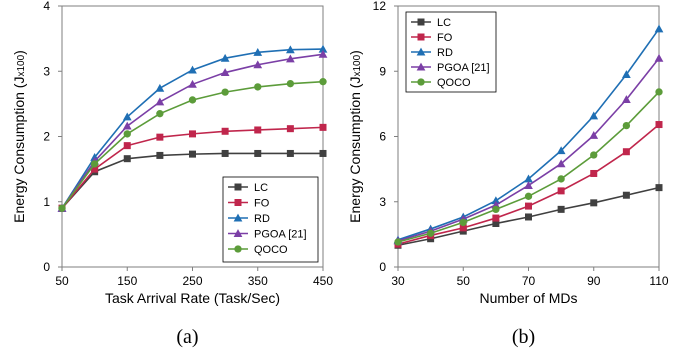  Describe the element at coordinates (323, 281) in the screenshot. I see `x-tick-label: 450` at that location.